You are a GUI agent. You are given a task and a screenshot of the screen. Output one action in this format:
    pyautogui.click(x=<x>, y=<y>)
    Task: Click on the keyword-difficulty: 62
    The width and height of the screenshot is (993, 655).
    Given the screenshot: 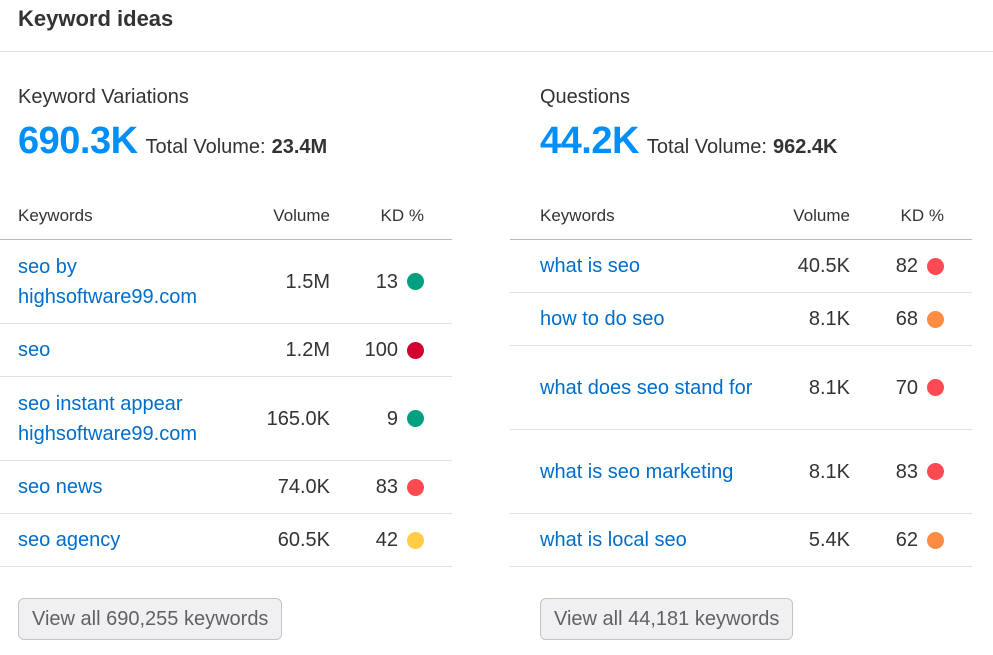 What is the action you would take?
    pyautogui.click(x=920, y=540)
    